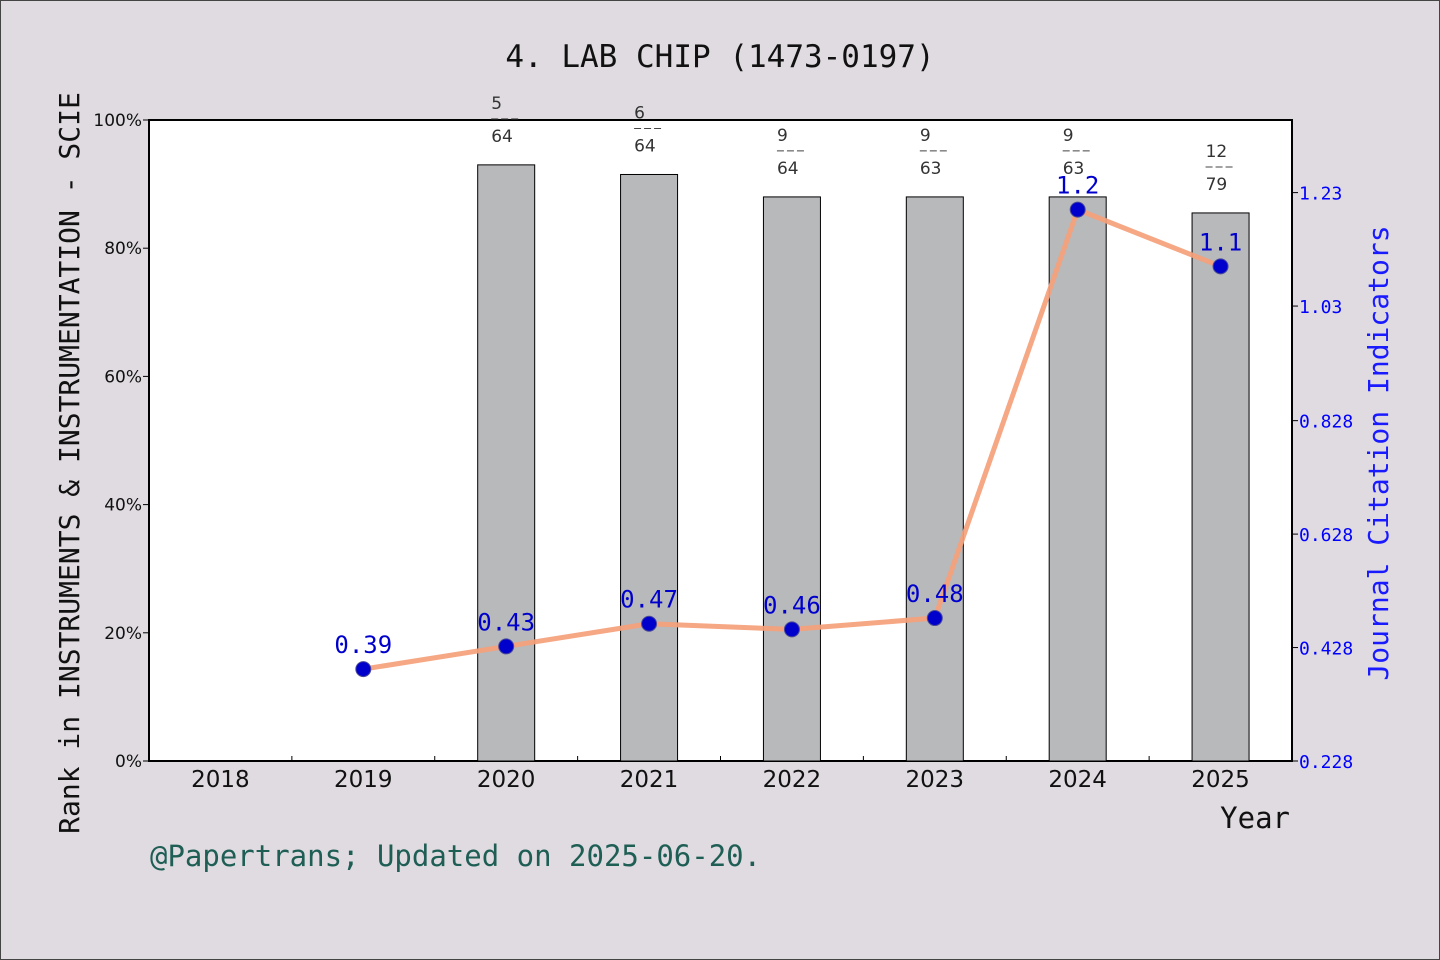  Describe the element at coordinates (1220, 780) in the screenshot. I see `x-tick-label: 2025` at that location.